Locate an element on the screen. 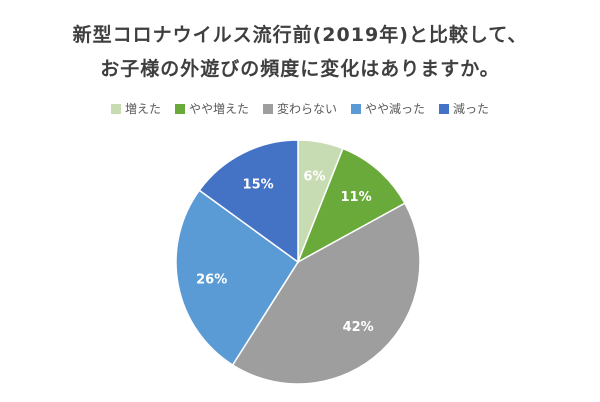  legend-item: やや減った is located at coordinates (388, 108).